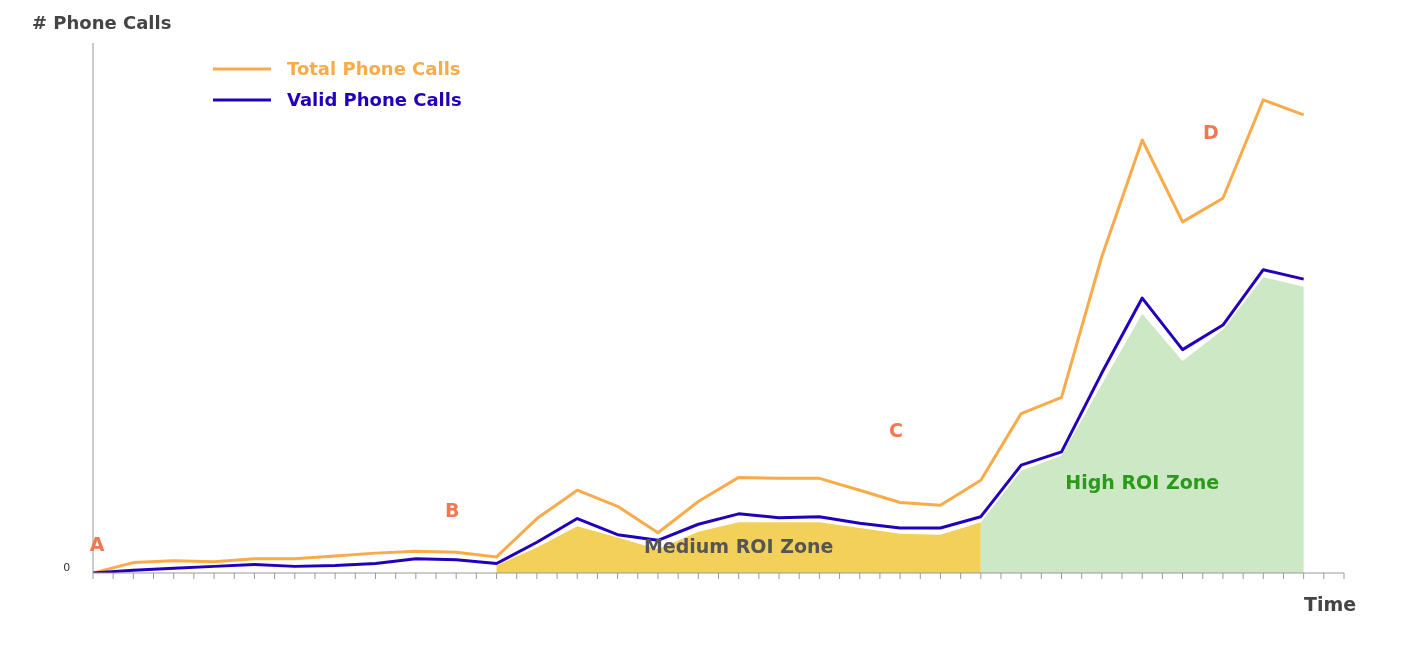  Describe the element at coordinates (102, 22) in the screenshot. I see `y-axis-title: # Phone Calls` at that location.